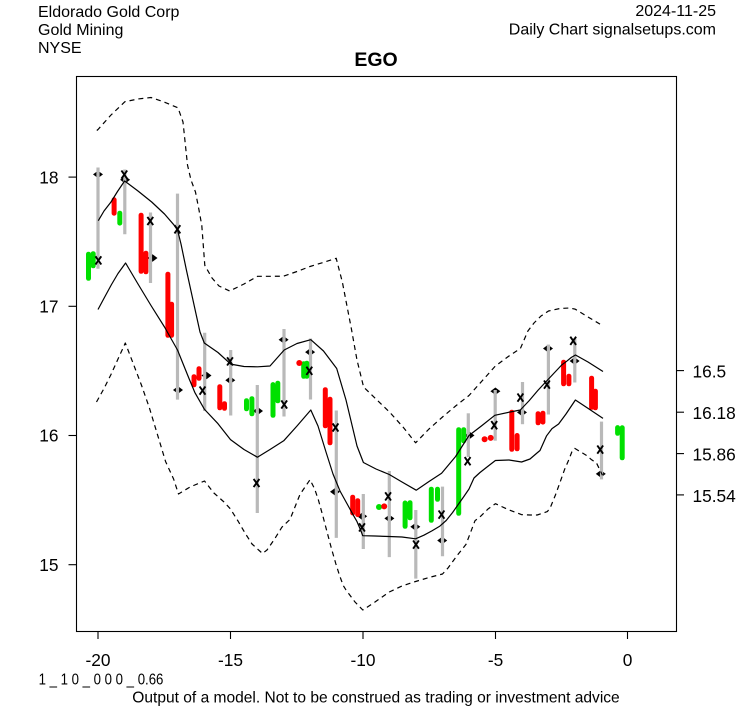  Describe the element at coordinates (48, 307) in the screenshot. I see `svg-text: 17` at that location.